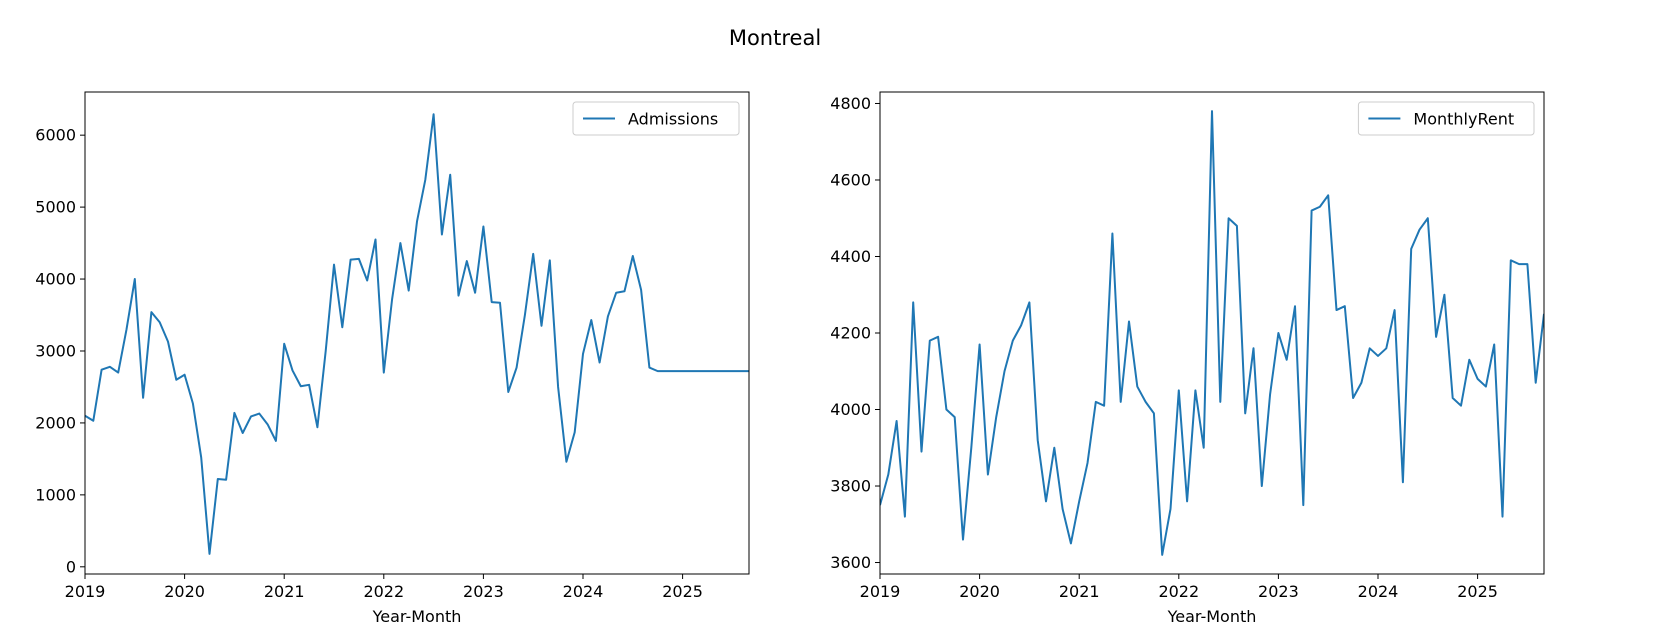 The image size is (1666, 640). I want to click on y-tick-label: 0, so click(71, 566).